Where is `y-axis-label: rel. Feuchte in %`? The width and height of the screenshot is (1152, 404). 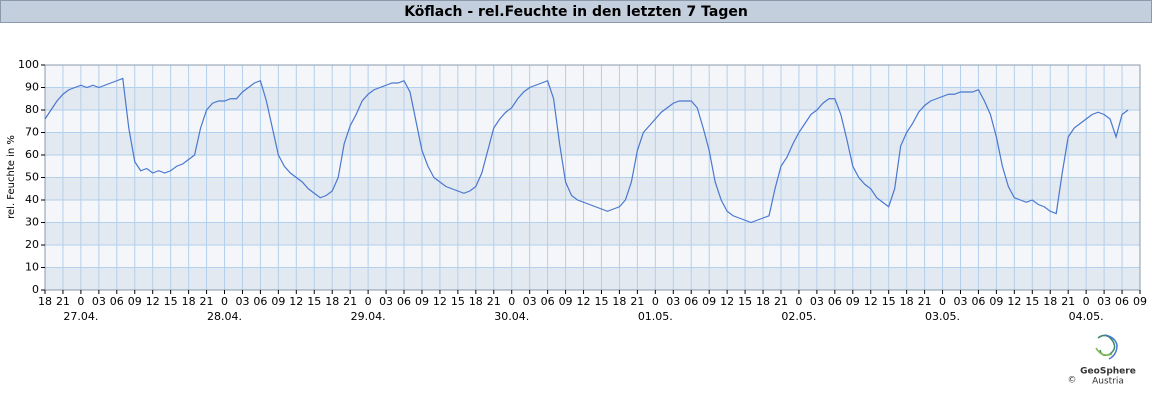
y-axis-label: rel. Feuchte in % is located at coordinates (11, 177).